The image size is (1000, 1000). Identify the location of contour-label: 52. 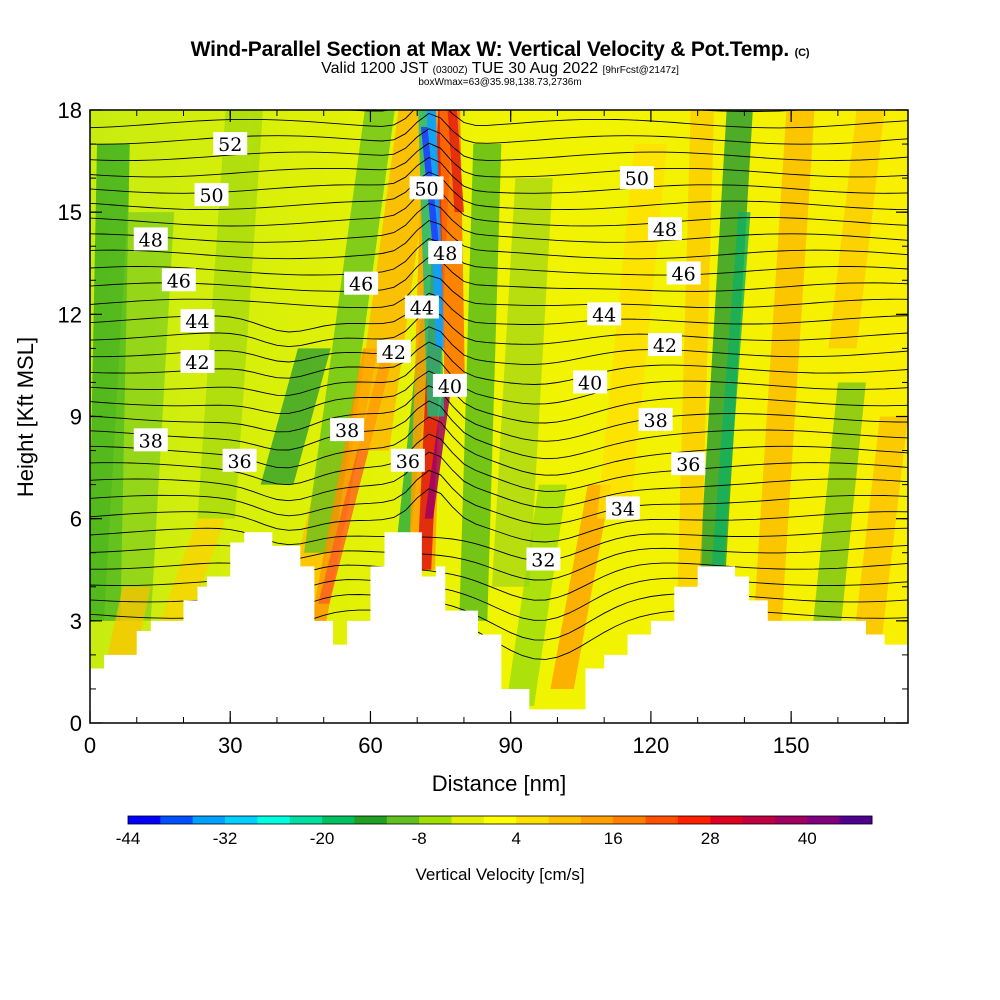
(230, 144).